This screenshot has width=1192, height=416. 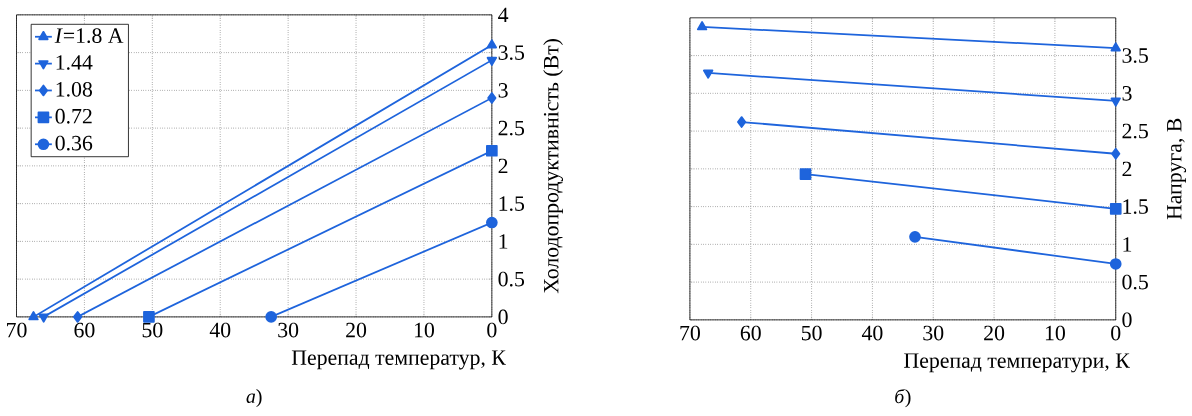 What do you see at coordinates (74, 143) in the screenshot?
I see `legend-label: 0.36` at bounding box center [74, 143].